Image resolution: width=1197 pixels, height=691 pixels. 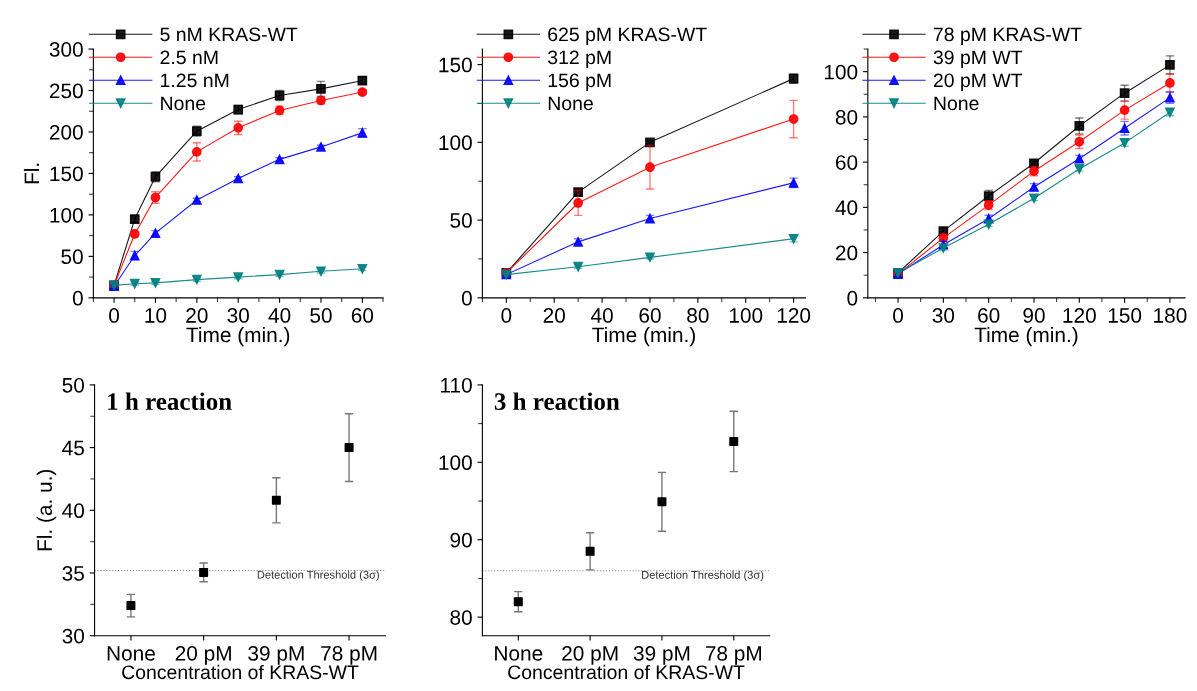 I want to click on legend-label: 2.5 nM, so click(x=189, y=57).